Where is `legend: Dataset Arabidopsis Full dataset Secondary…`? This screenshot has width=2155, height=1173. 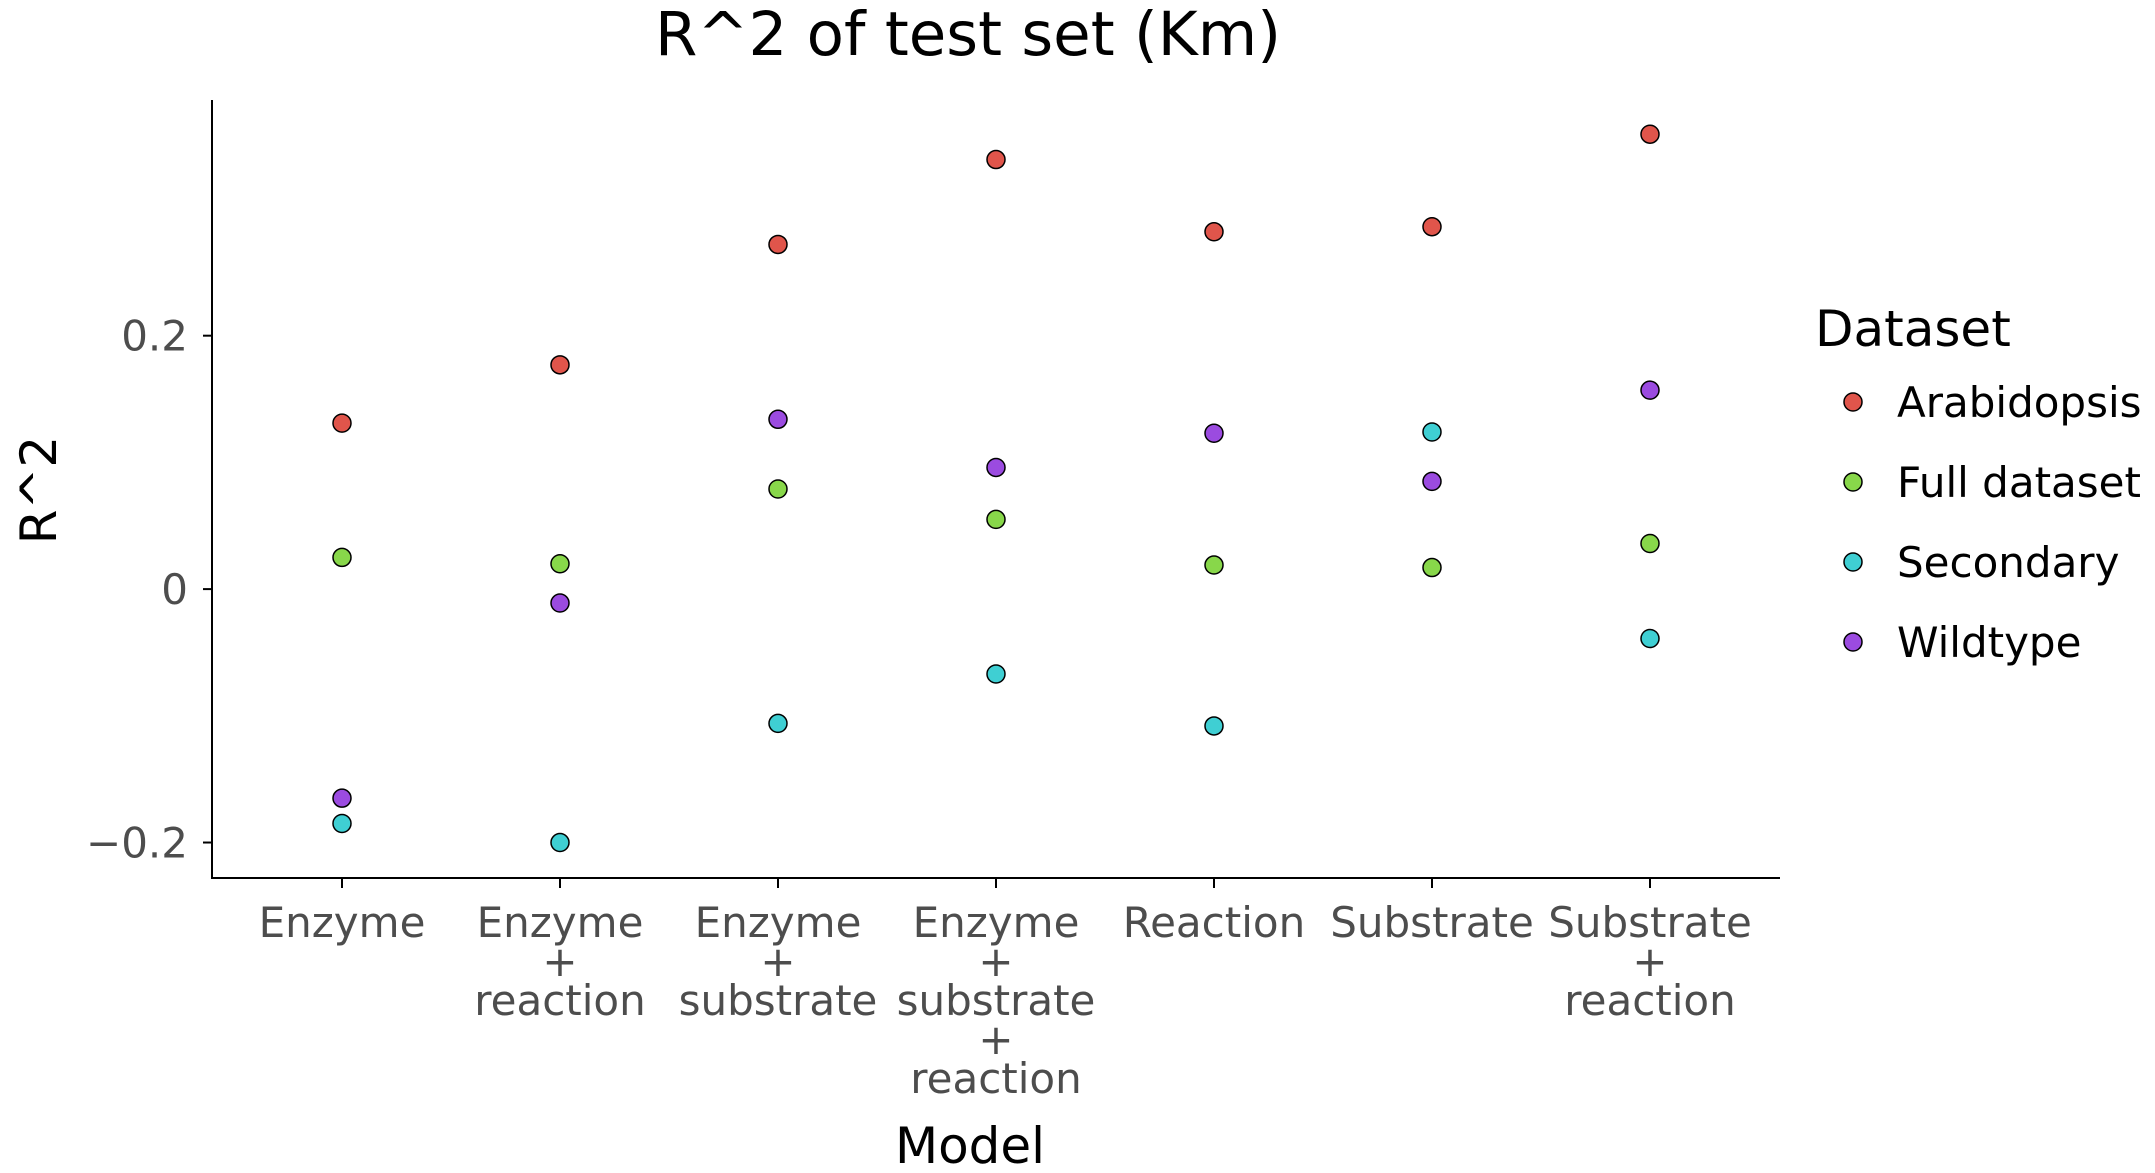
legend: Dataset Arabidopsis Full dataset Secondary… is located at coordinates (1978, 483).